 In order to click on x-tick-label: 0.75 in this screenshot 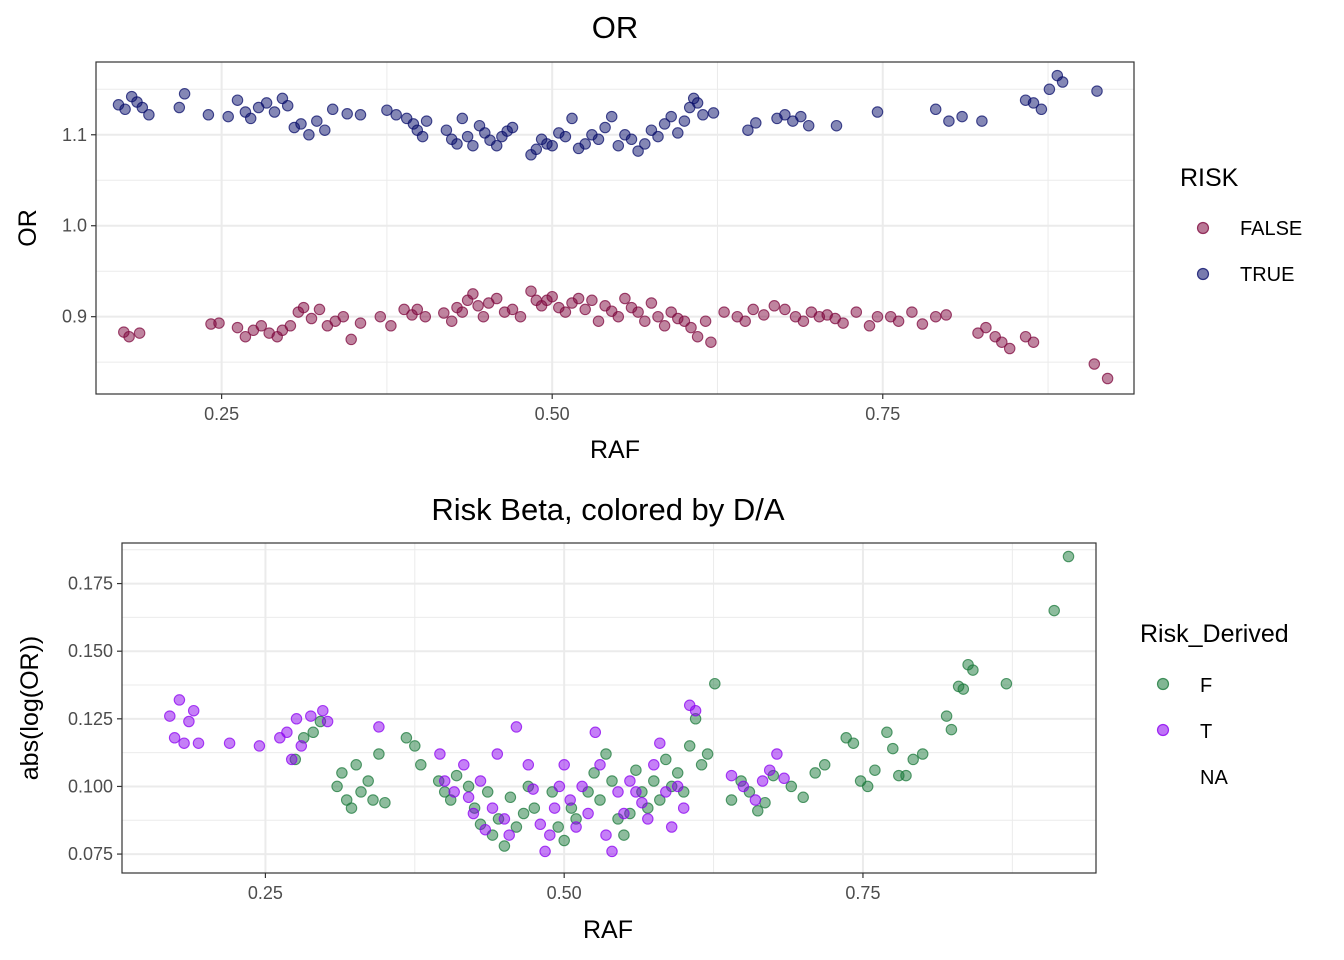, I will do `click(882, 414)`.